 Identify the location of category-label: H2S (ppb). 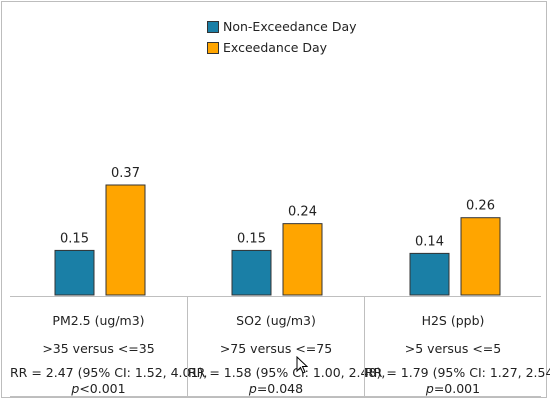
(453, 320).